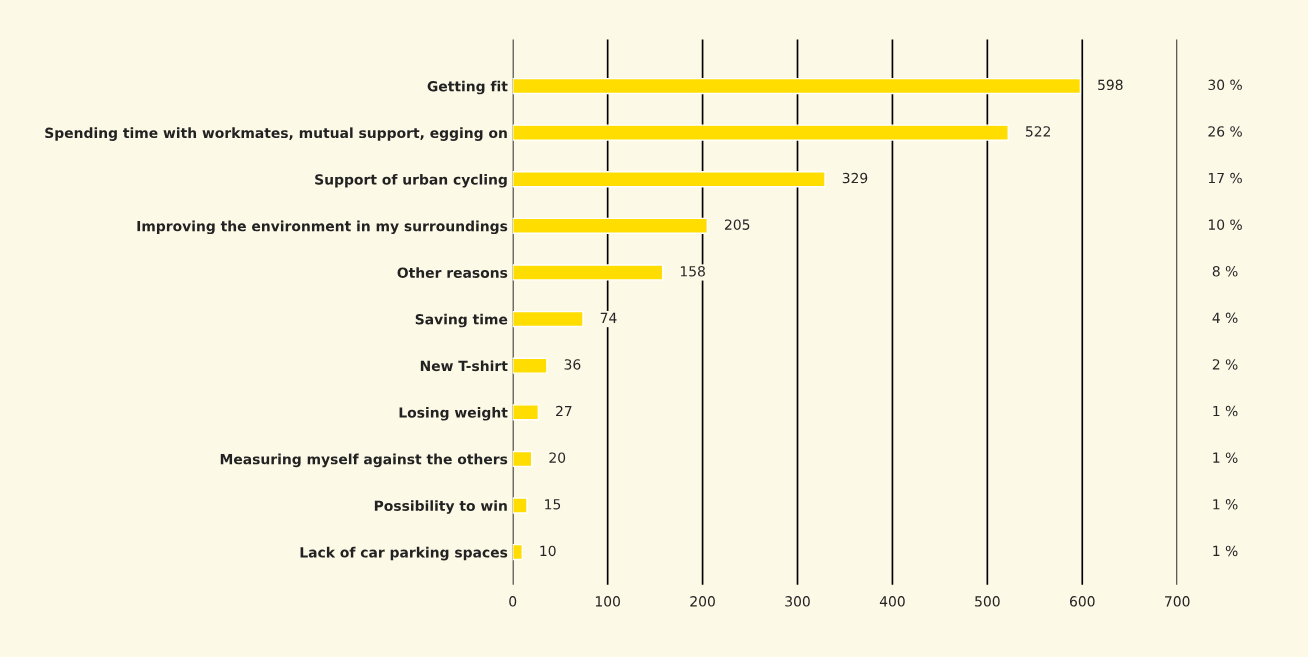  I want to click on text: 10 %, so click(1225, 224).